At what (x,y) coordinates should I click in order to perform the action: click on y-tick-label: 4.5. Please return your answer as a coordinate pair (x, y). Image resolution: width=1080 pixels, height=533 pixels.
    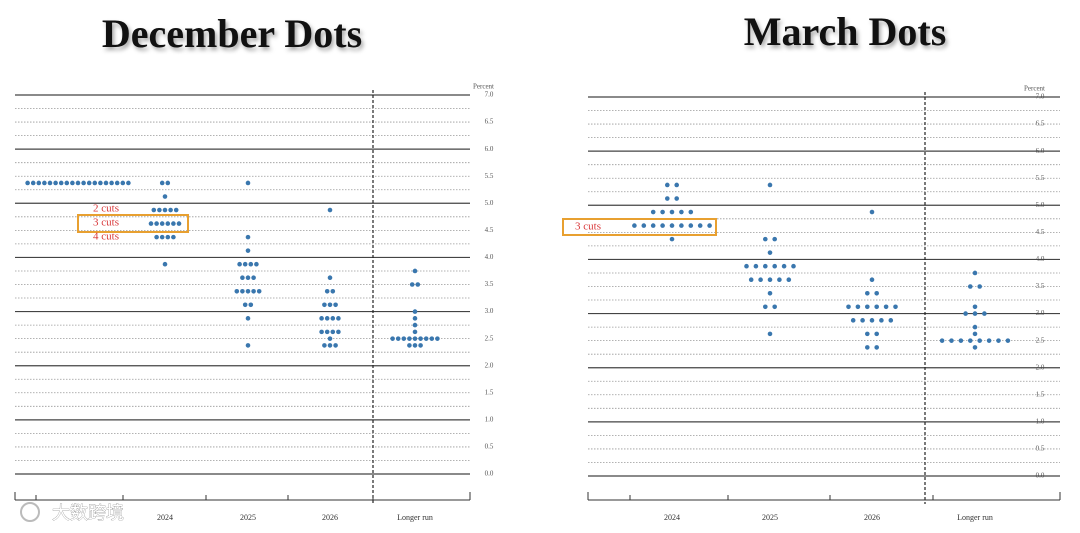
    Looking at the image, I should click on (1040, 232).